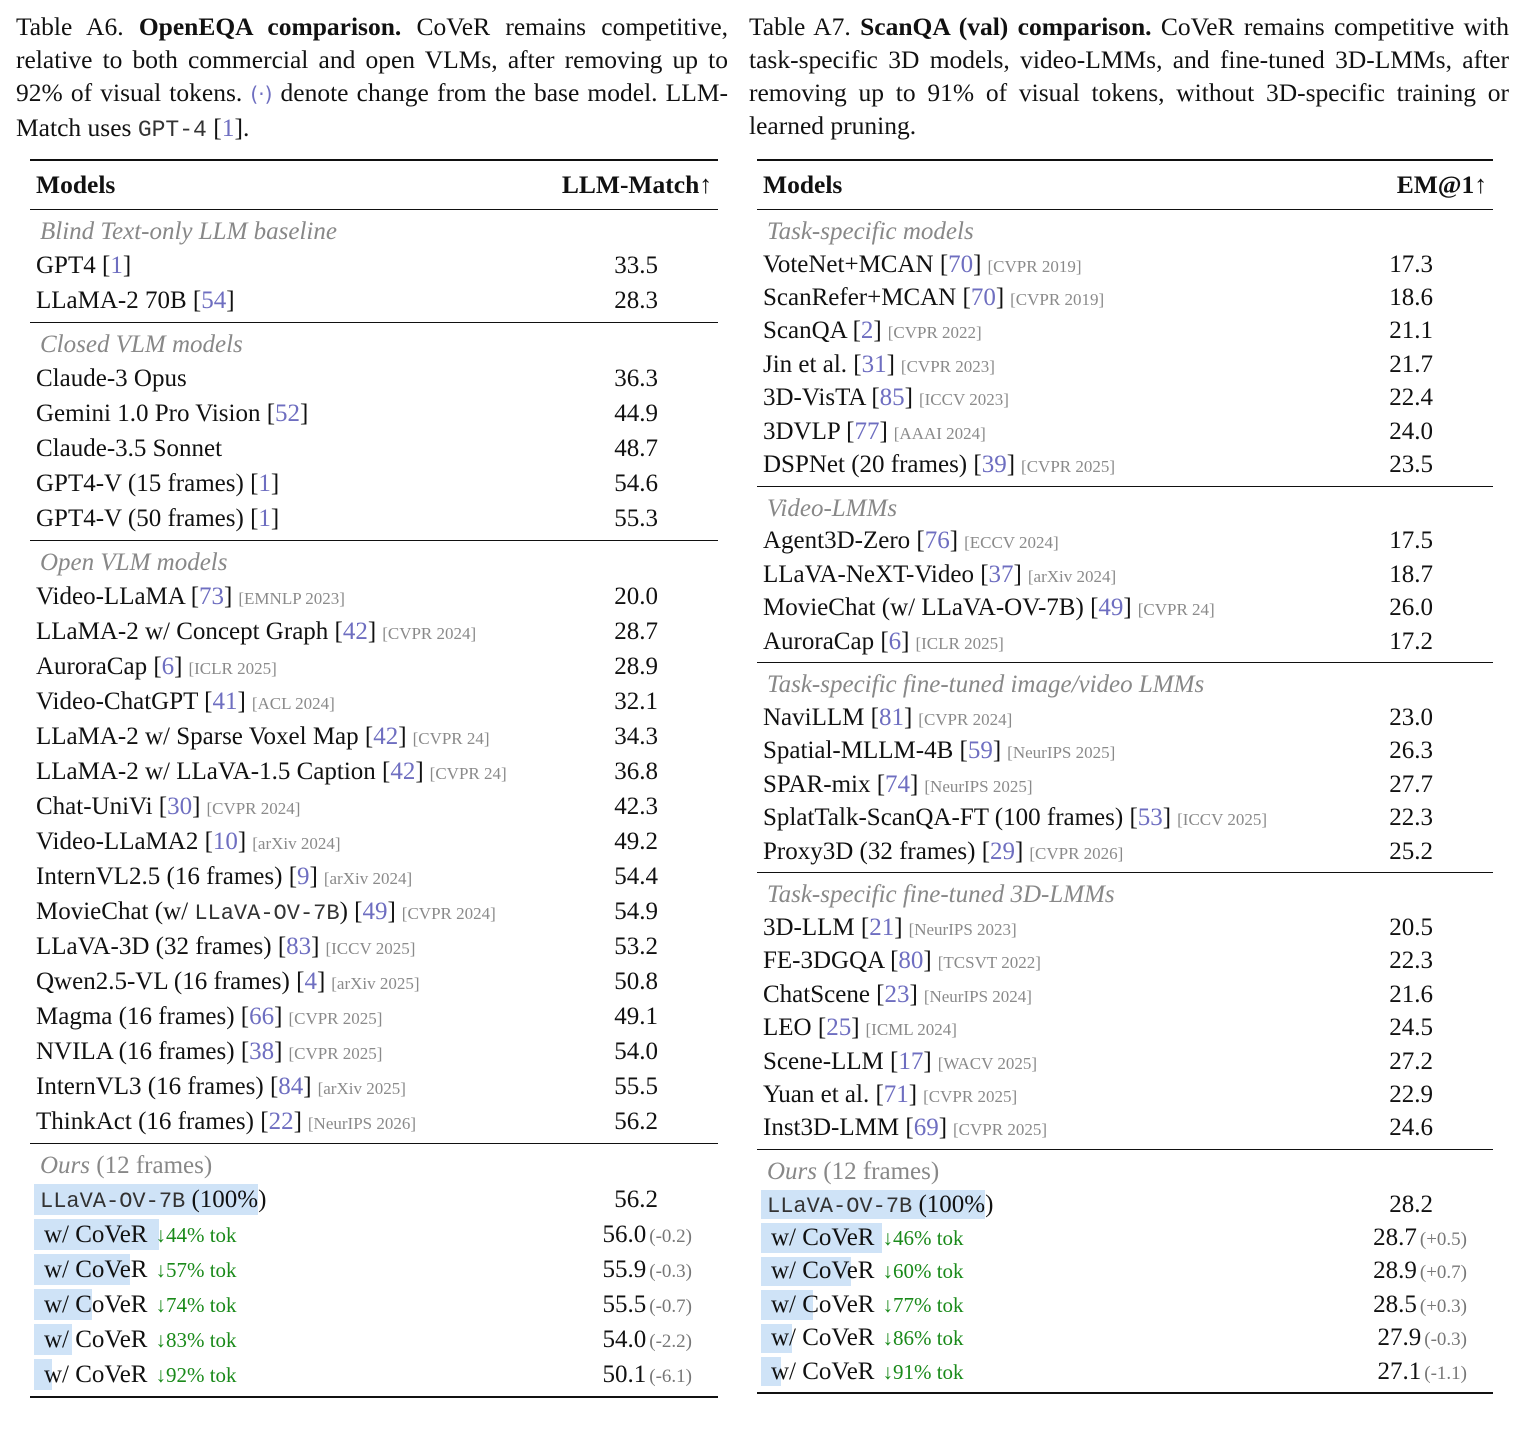 Image resolution: width=1515 pixels, height=1438 pixels. What do you see at coordinates (827, 961) in the screenshot?
I see `model-label: FE-3DGQA` at bounding box center [827, 961].